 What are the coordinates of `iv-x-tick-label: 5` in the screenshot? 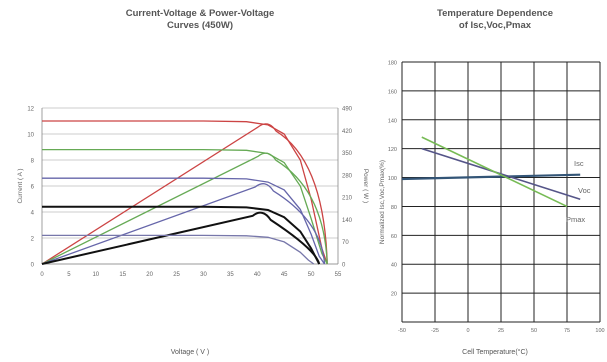 It's located at (69, 275).